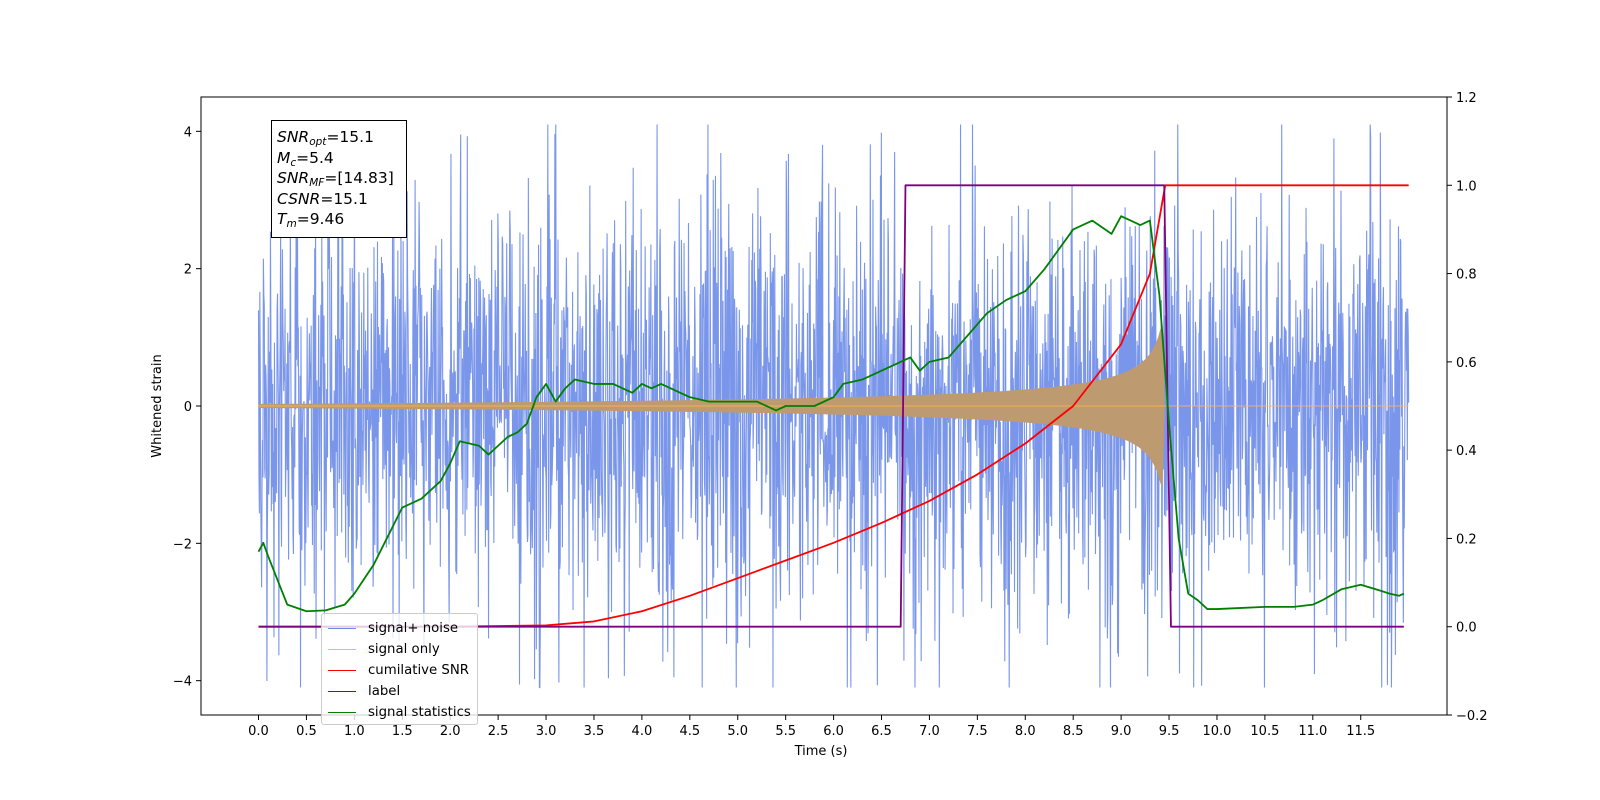 This screenshot has height=800, width=1600. What do you see at coordinates (1472, 716) in the screenshot?
I see `y-right-tick-label: −0.2` at bounding box center [1472, 716].